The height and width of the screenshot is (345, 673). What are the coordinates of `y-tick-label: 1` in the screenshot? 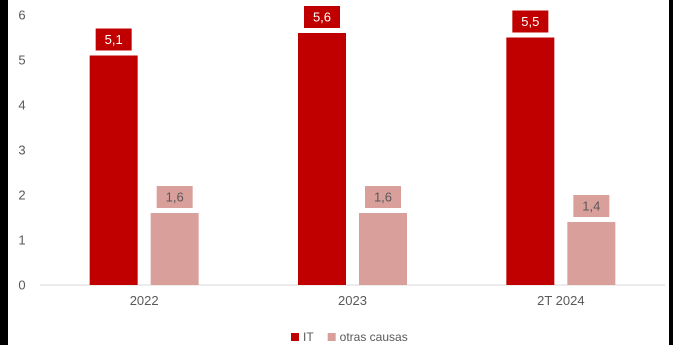 It's located at (21, 240).